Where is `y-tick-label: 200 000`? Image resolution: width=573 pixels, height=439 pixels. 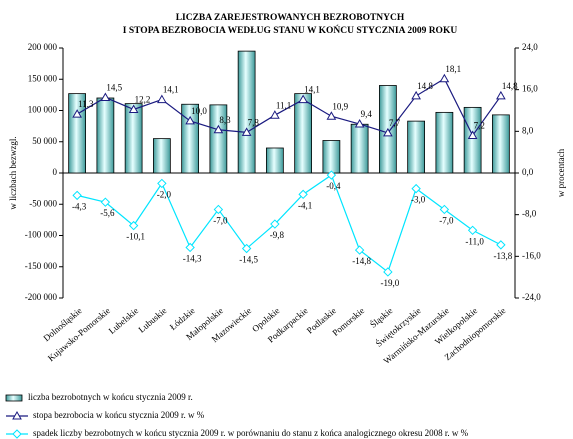 y-tick-label: 200 000 is located at coordinates (43, 47).